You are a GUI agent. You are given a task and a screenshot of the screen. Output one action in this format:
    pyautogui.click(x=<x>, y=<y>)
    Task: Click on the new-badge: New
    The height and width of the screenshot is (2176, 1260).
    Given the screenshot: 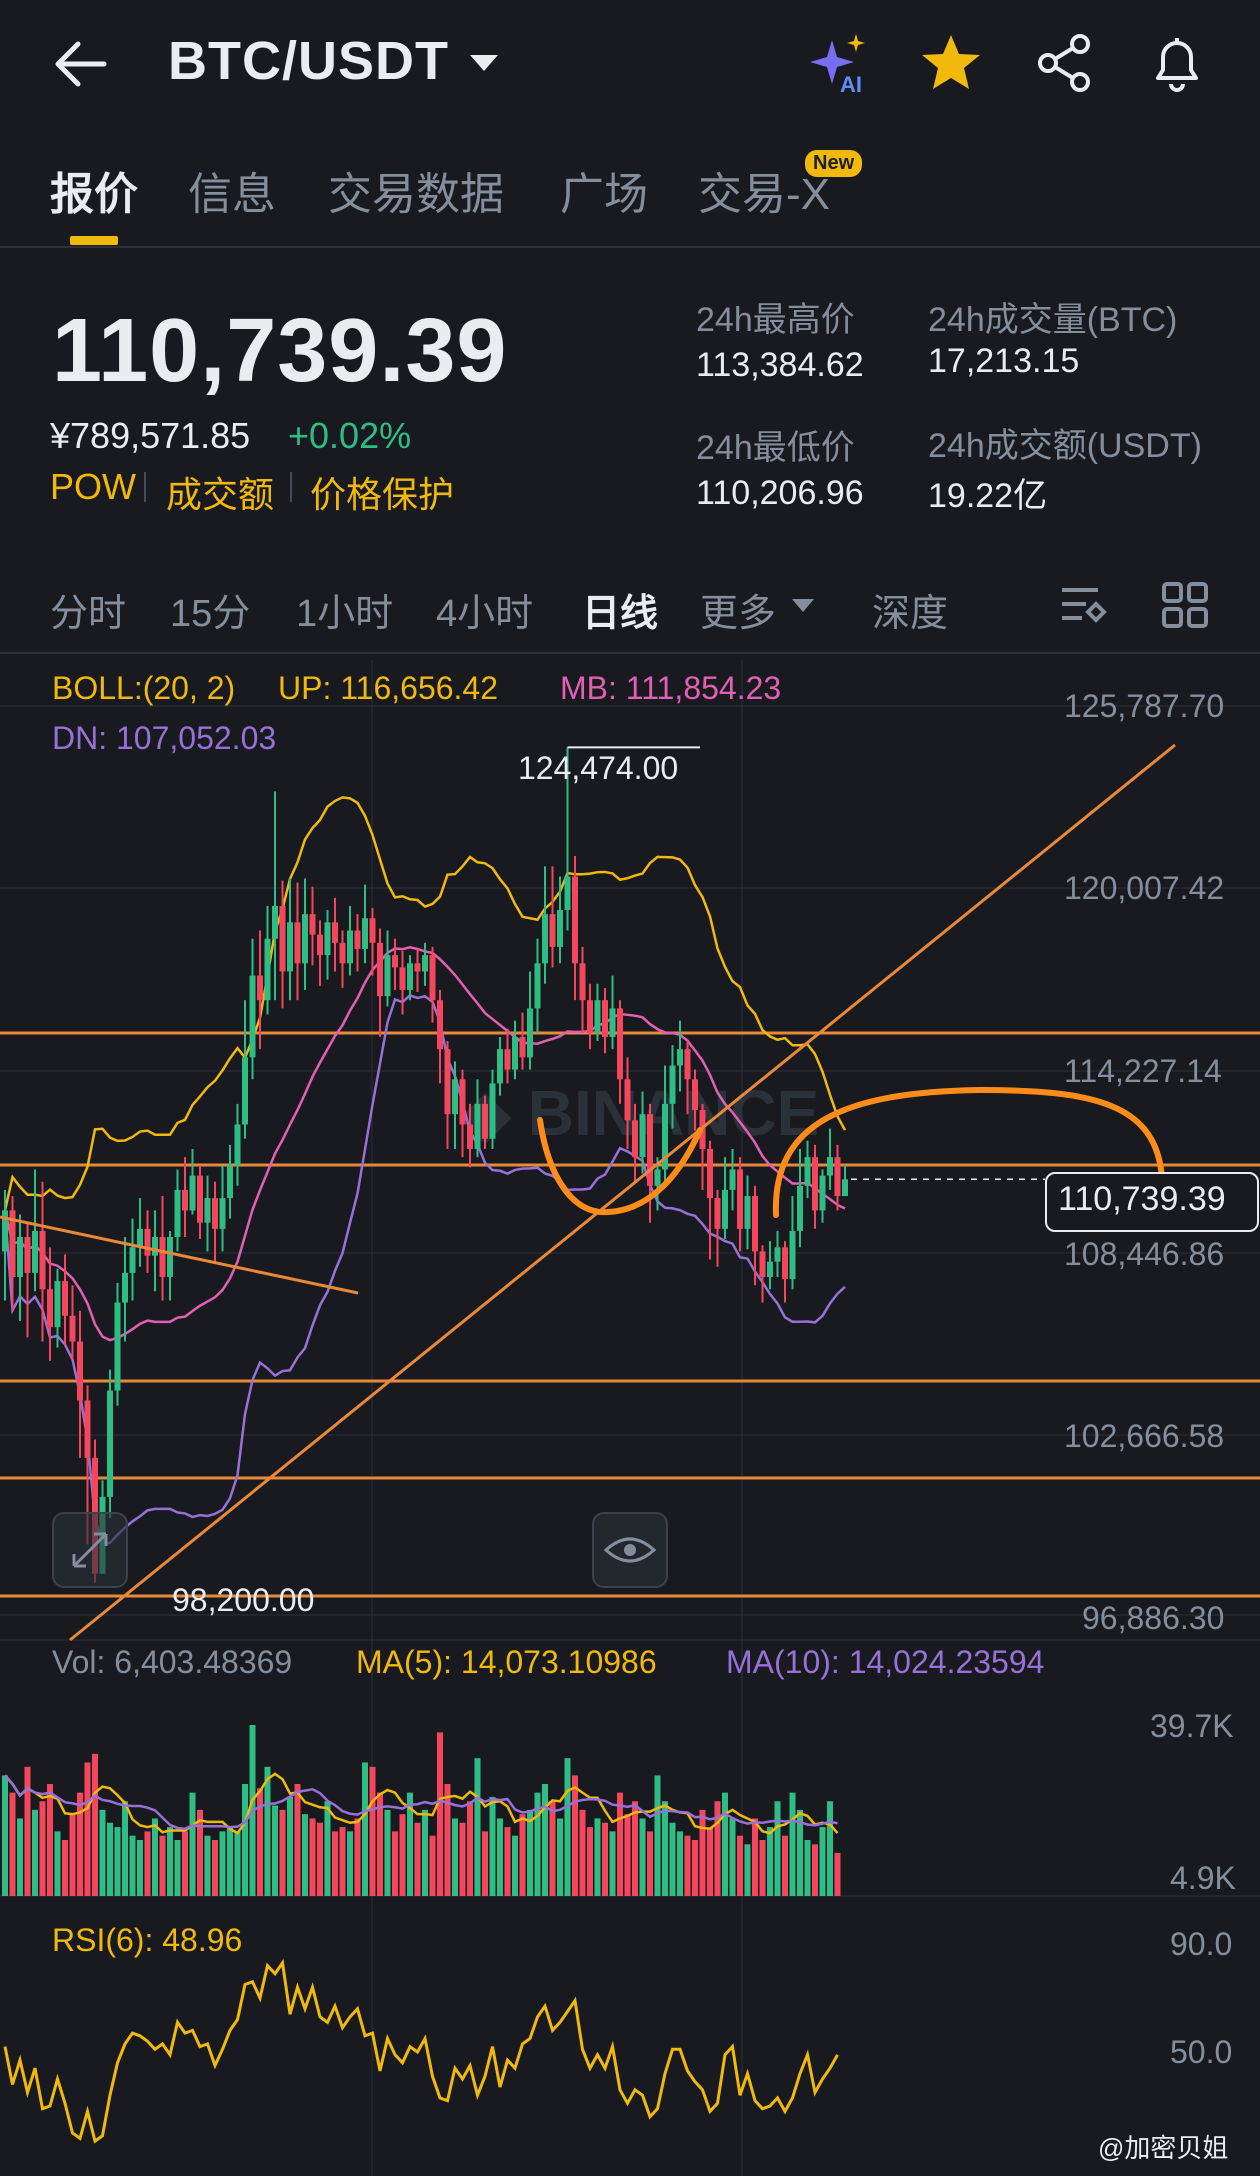 What is the action you would take?
    pyautogui.click(x=834, y=163)
    